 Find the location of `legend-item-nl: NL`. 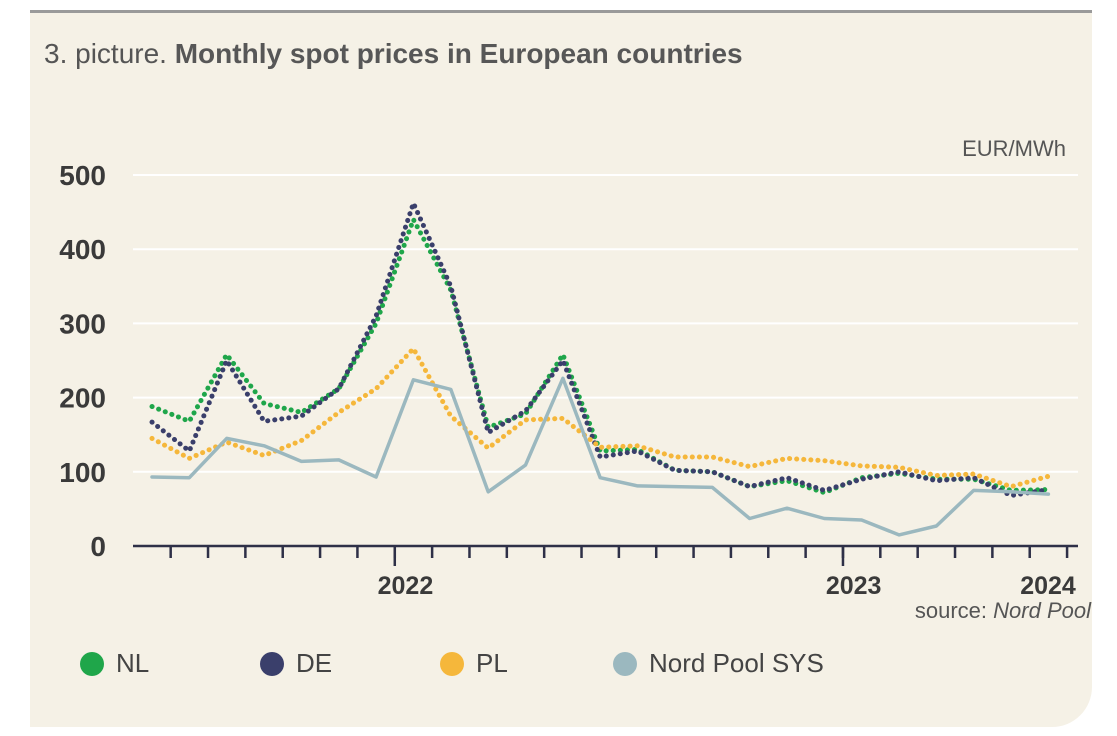

legend-item-nl: NL is located at coordinates (114, 663).